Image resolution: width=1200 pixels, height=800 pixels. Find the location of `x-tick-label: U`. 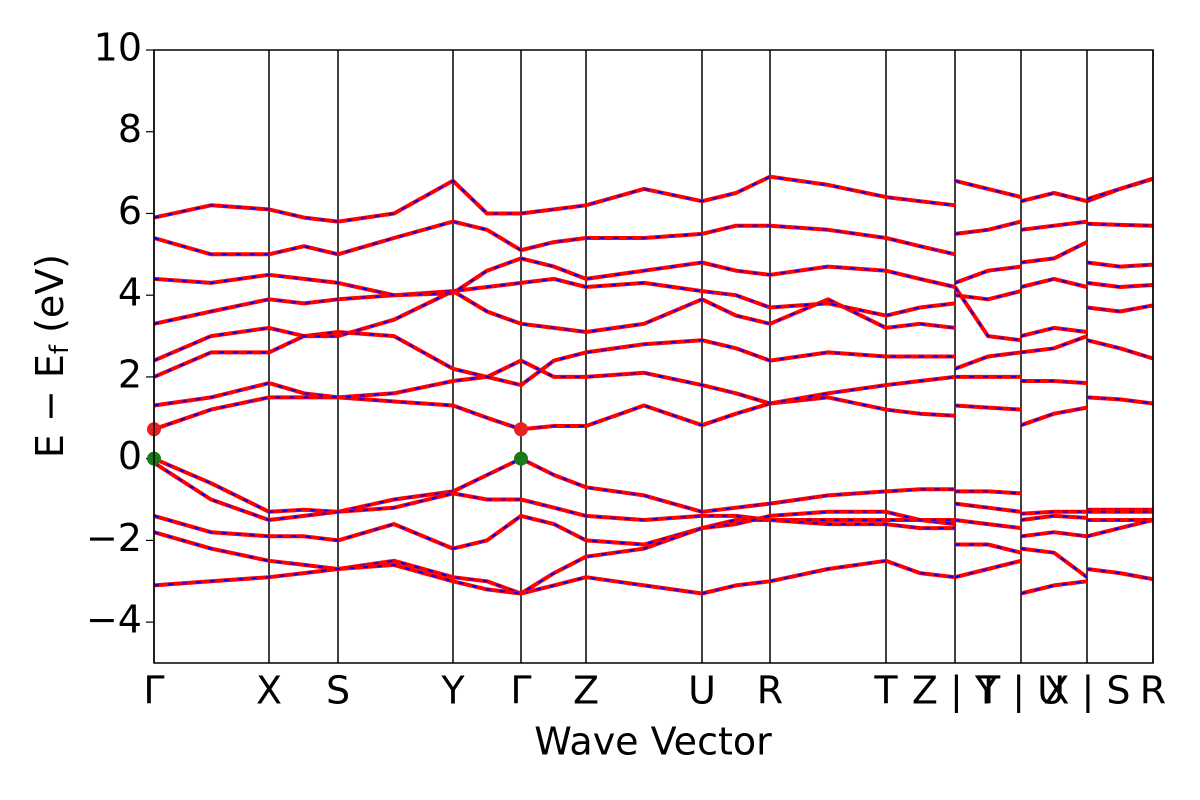

x-tick-label: U is located at coordinates (702, 691).